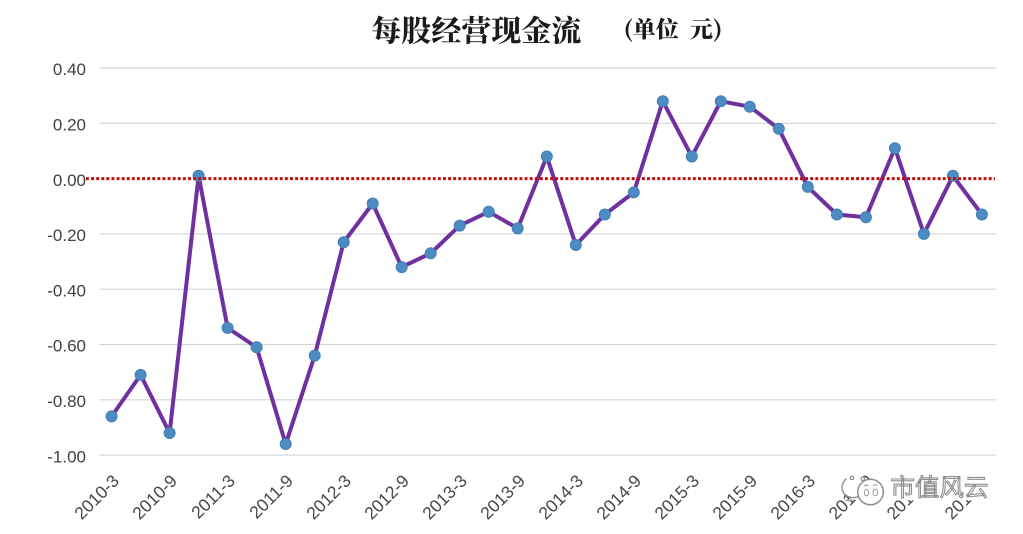 This screenshot has height=534, width=1023. I want to click on svg-text: -0.80, so click(66, 401).